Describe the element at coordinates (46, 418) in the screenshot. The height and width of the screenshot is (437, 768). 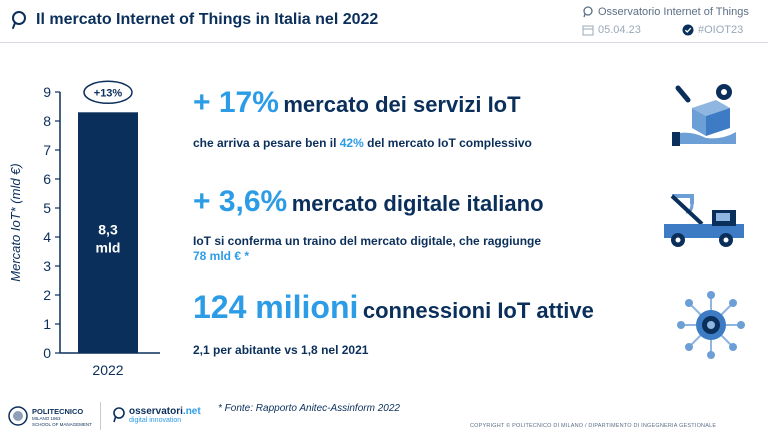
I see `polimi-sub: MILANO 1863` at that location.